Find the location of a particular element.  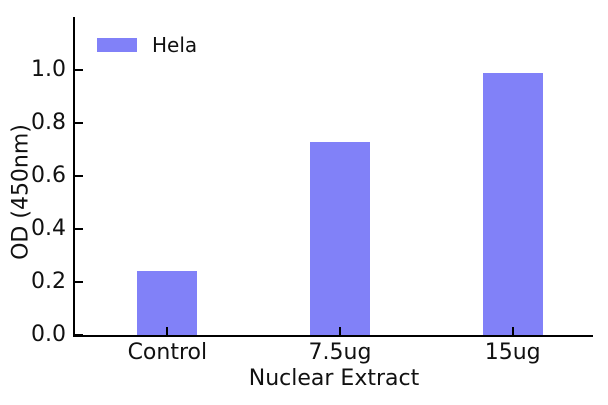

bar-control is located at coordinates (167, 303).